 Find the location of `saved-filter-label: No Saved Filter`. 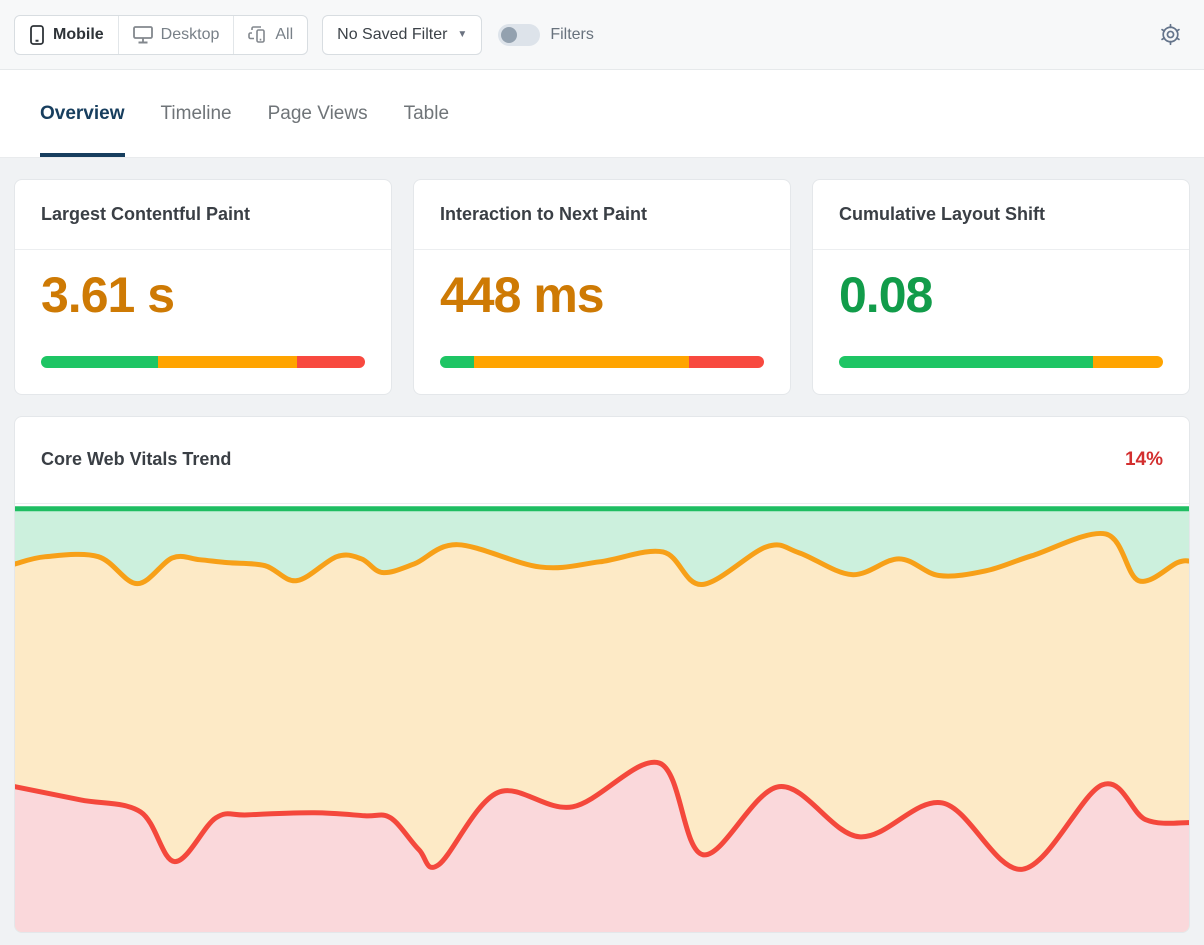

saved-filter-label: No Saved Filter is located at coordinates (392, 34).